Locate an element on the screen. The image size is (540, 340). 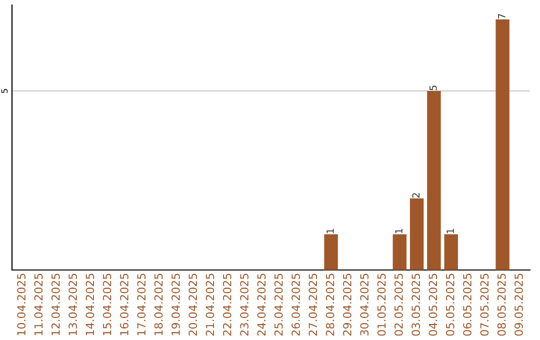
x-tick-label: 22.04.2025 is located at coordinates (227, 305).